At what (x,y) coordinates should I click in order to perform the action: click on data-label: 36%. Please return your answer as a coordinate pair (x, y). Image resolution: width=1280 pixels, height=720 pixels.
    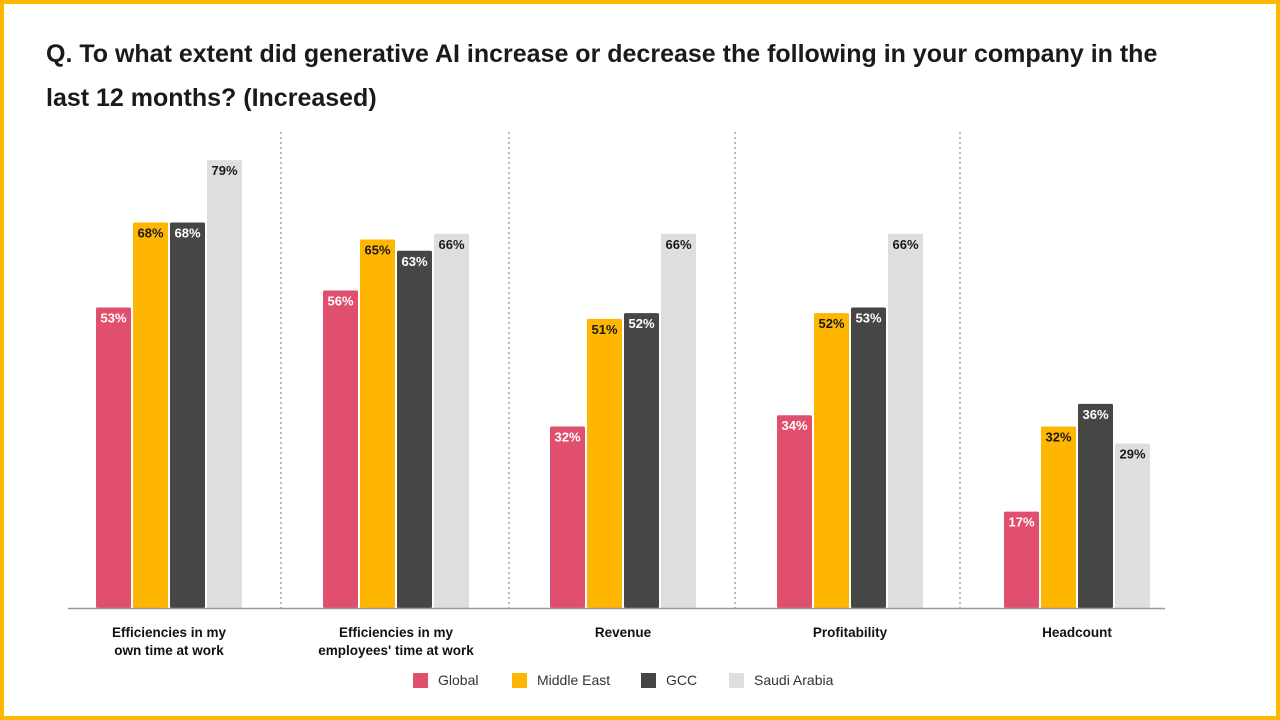
    Looking at the image, I should click on (1095, 414).